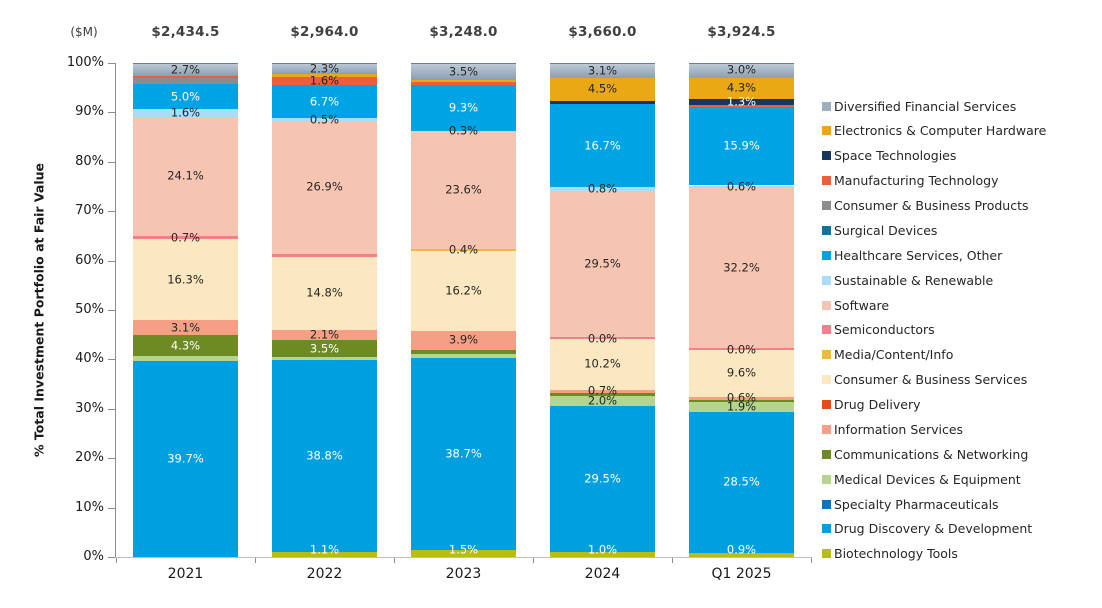  I want to click on x-category-label-2021: 2021, so click(185, 574).